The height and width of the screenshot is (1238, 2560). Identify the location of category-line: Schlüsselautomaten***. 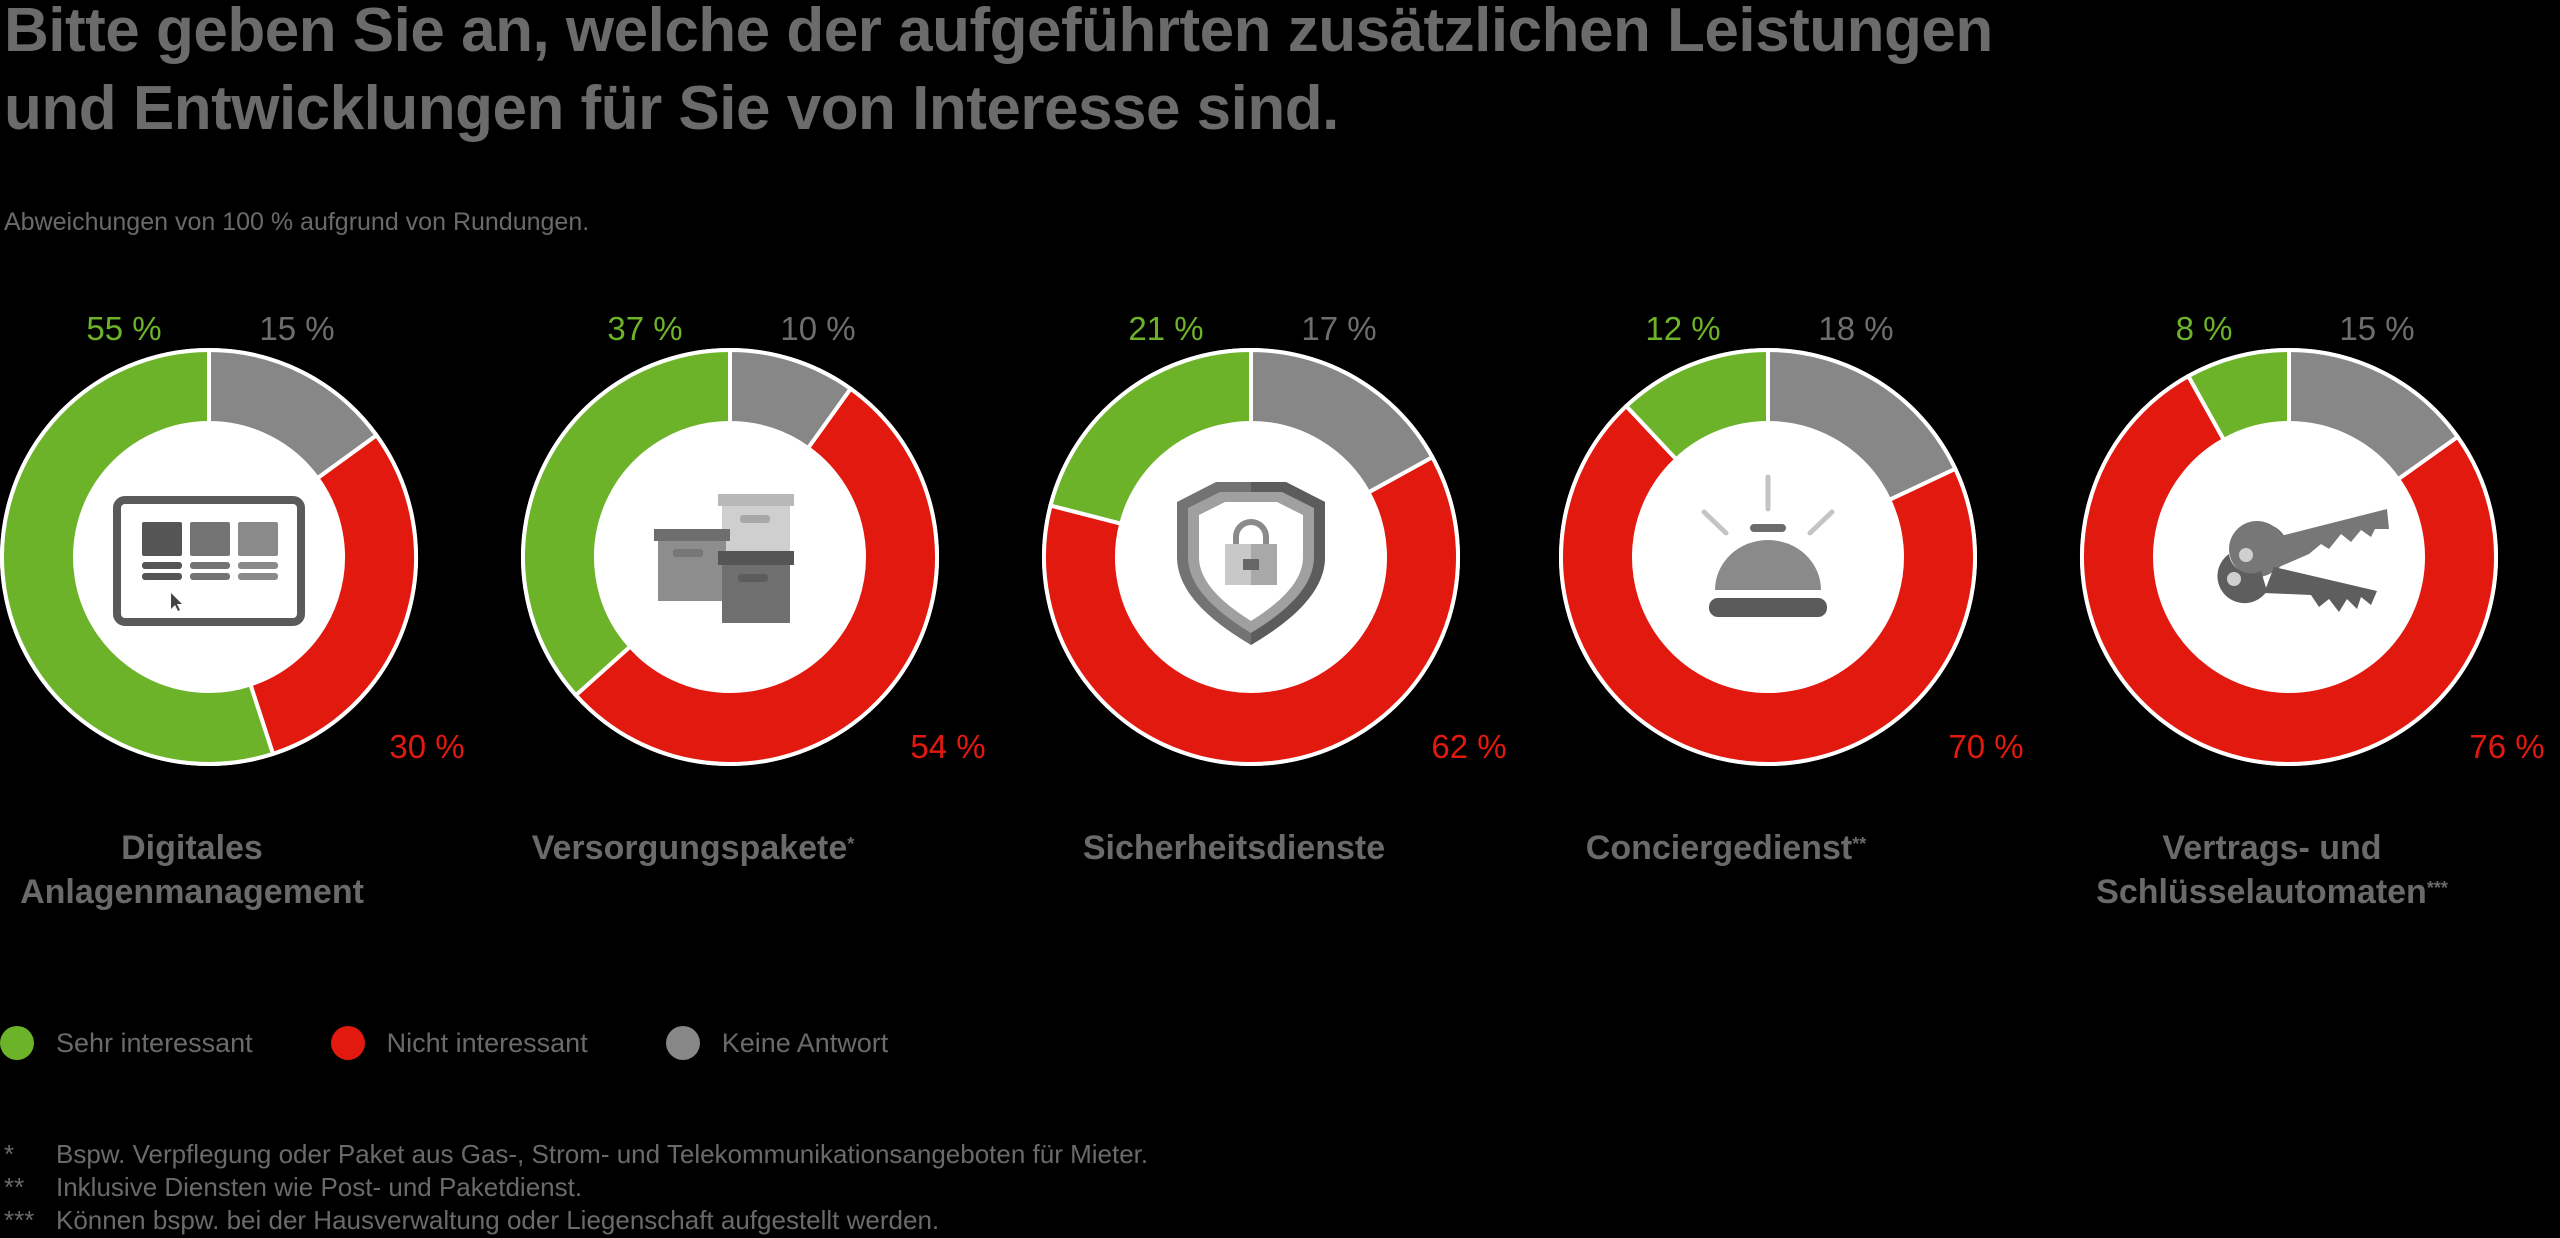
(2272, 892).